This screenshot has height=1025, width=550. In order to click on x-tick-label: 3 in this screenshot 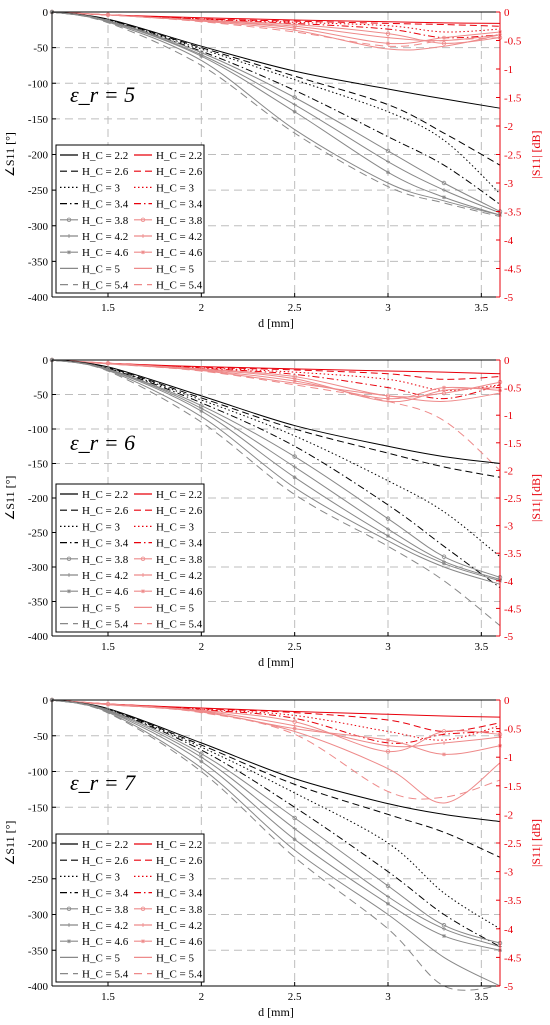, I will do `click(388, 308)`.